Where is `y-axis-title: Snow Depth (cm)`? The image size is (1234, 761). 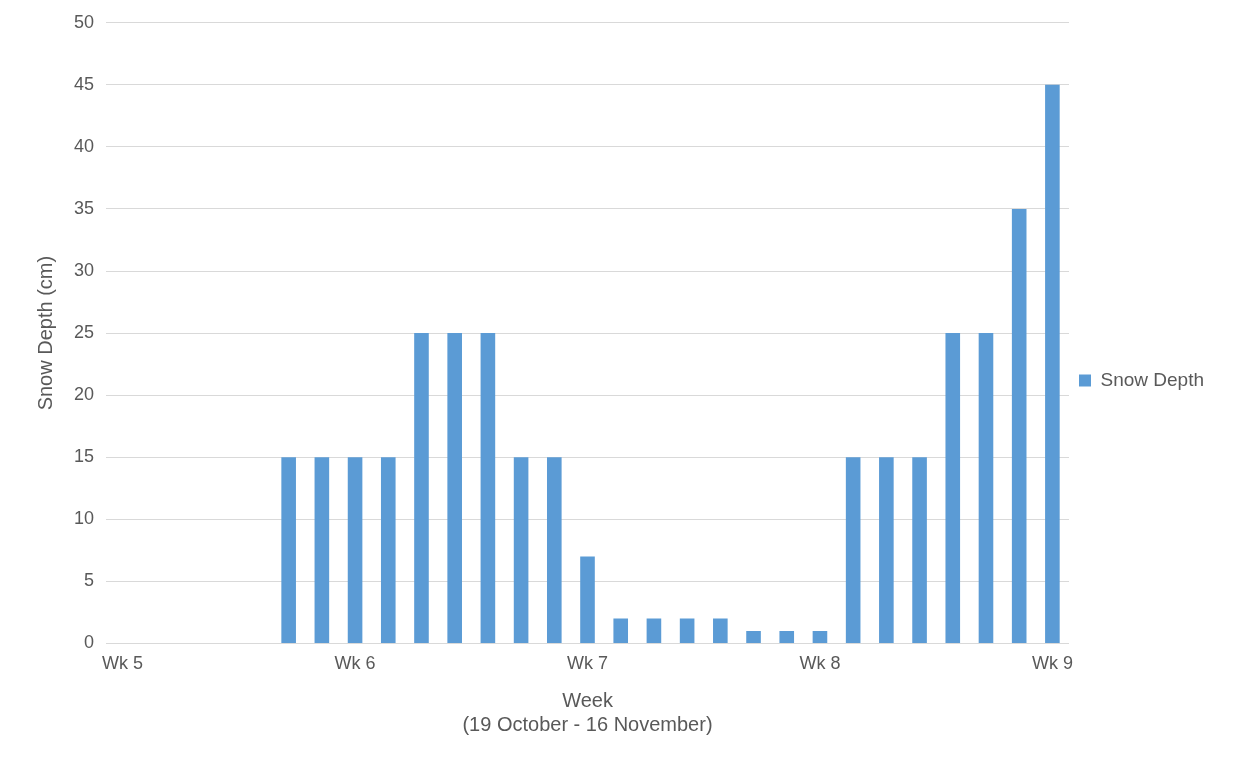
y-axis-title: Snow Depth (cm) is located at coordinates (44, 333).